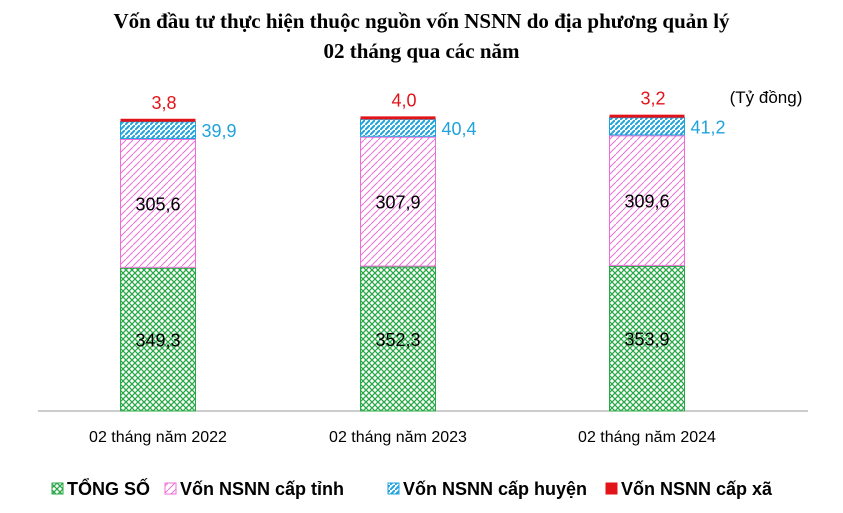 Image resolution: width=843 pixels, height=513 pixels. What do you see at coordinates (170, 488) in the screenshot?
I see `legend-swatch-cap-tinh` at bounding box center [170, 488].